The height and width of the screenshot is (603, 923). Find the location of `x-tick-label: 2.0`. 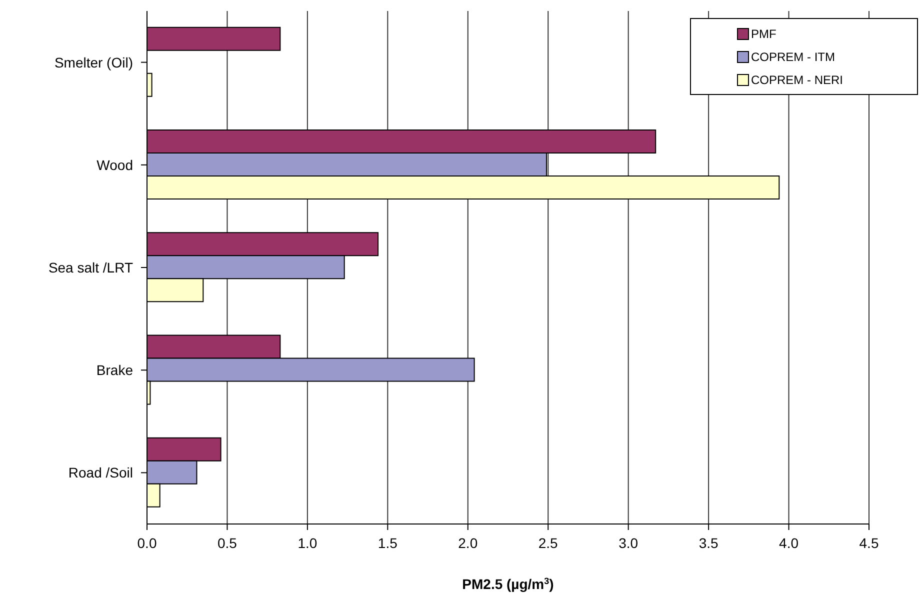

x-tick-label: 2.0 is located at coordinates (468, 542).